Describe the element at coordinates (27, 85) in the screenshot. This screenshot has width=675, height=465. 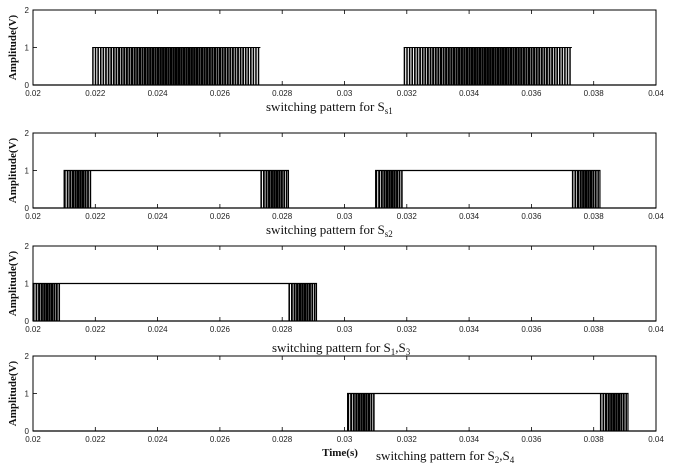
I see `y-tick-label: 0` at that location.